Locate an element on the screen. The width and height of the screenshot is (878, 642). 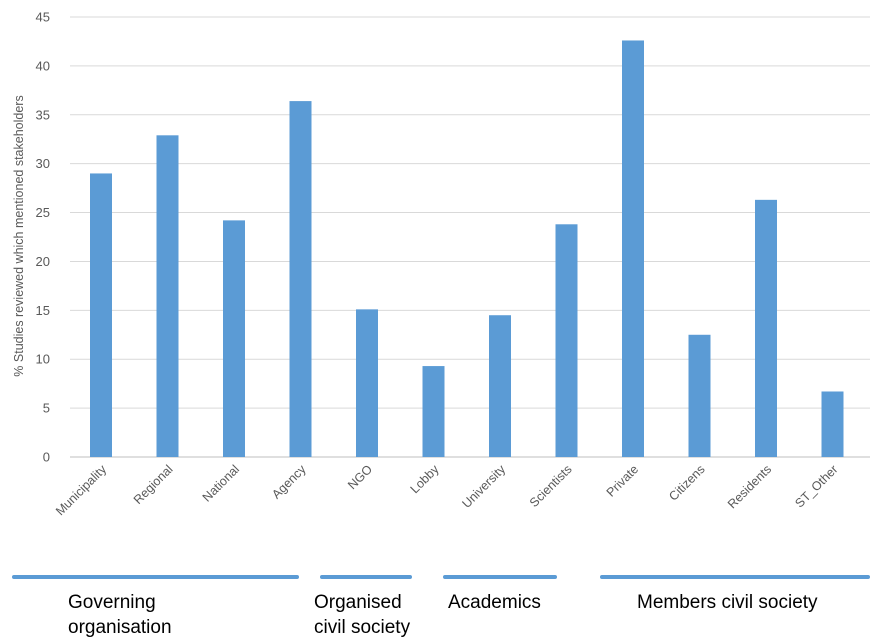
bar-municipality is located at coordinates (101, 315).